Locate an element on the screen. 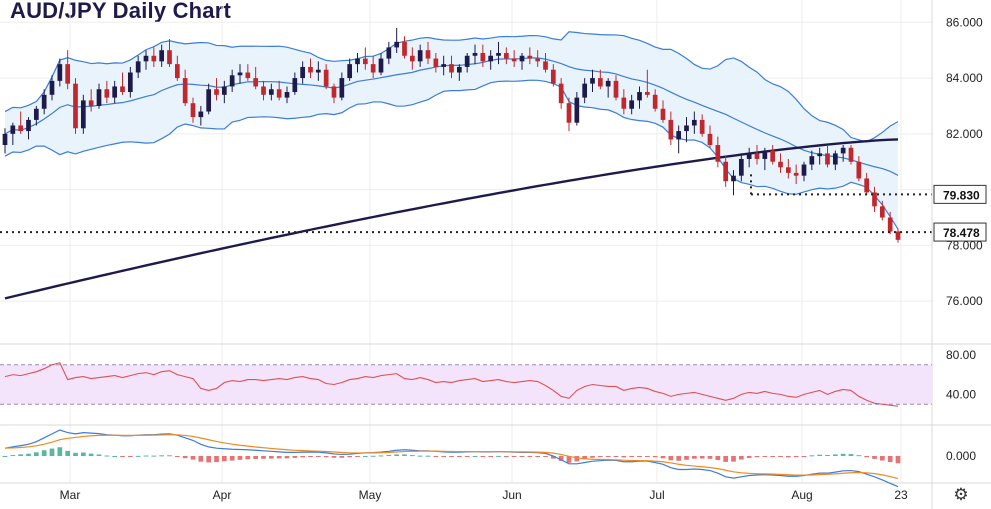 Image resolution: width=991 pixels, height=509 pixels. price-tick-label: 76.000 is located at coordinates (964, 301).